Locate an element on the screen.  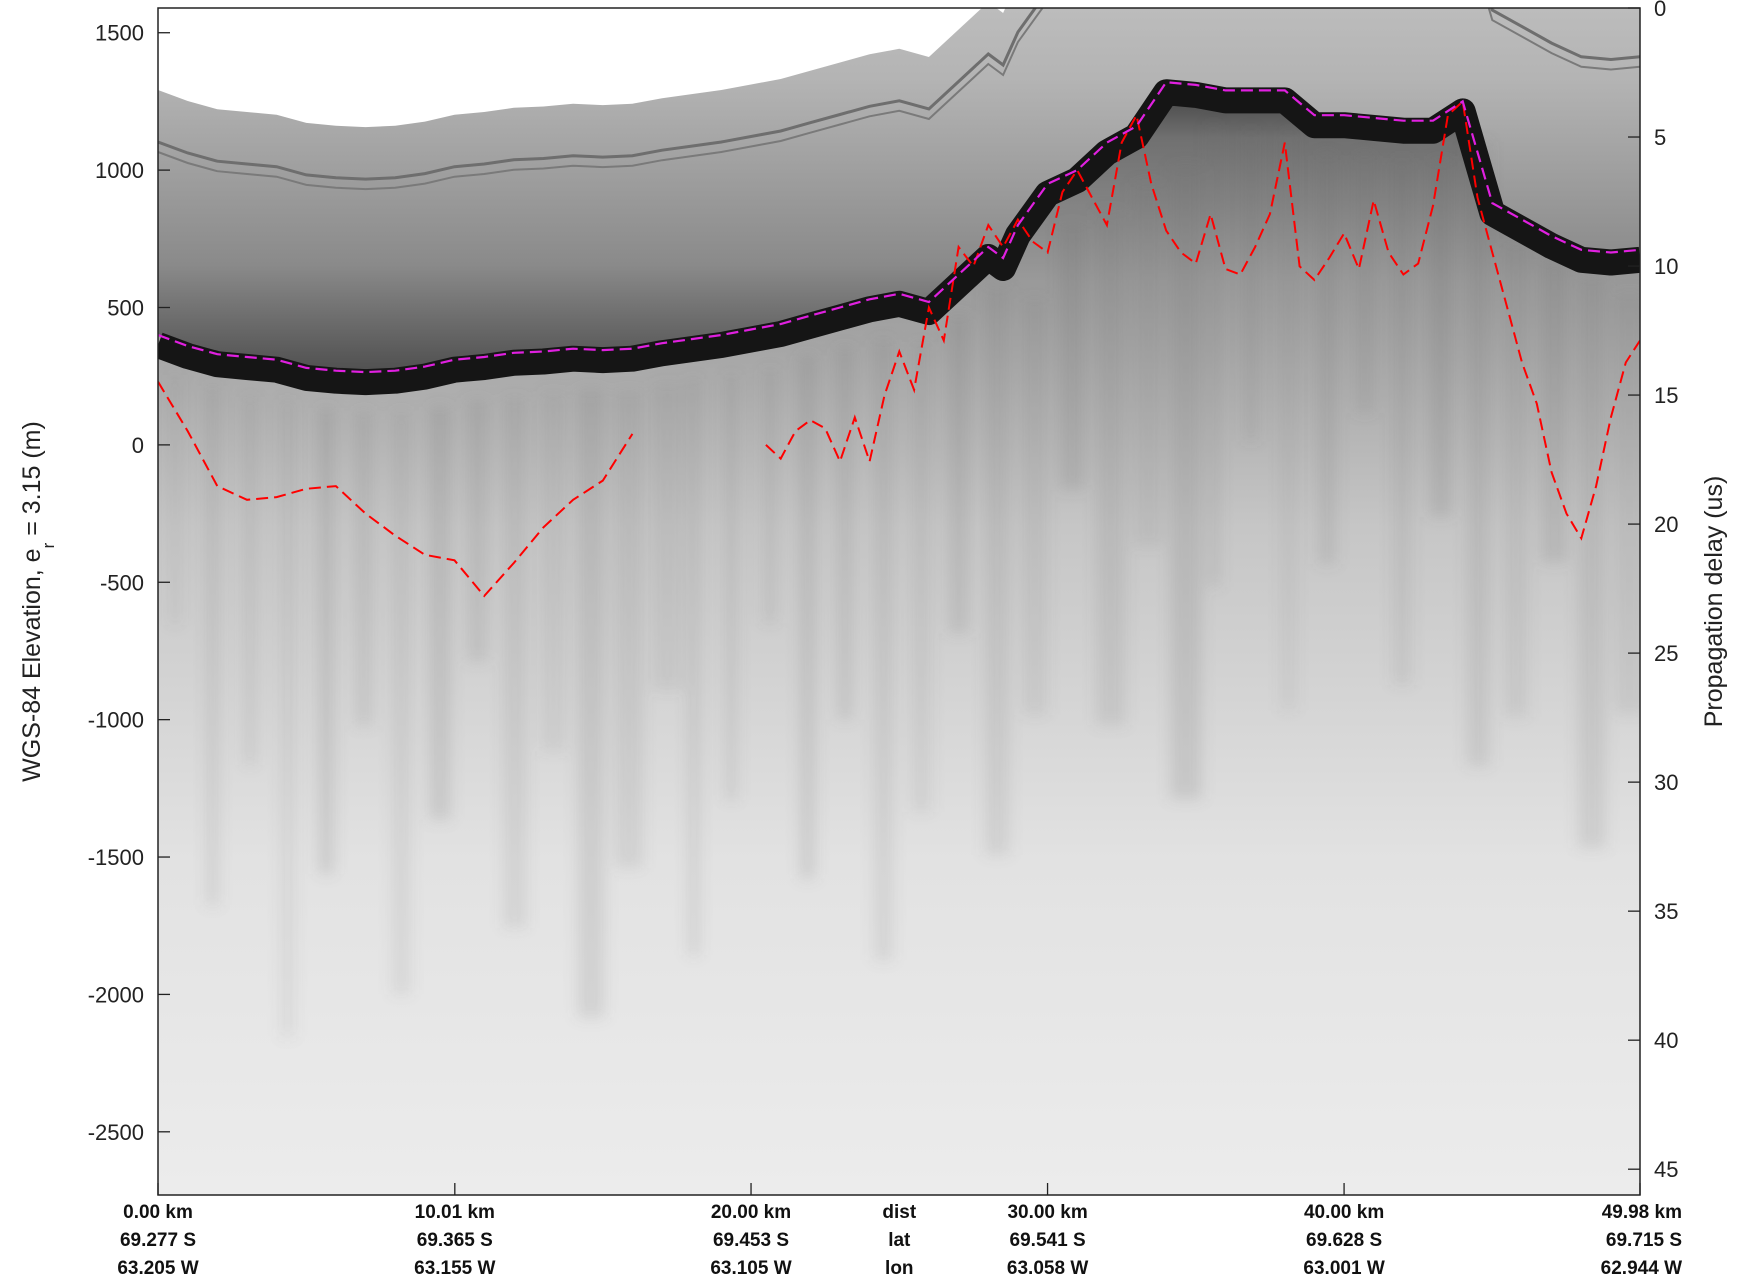
x-tick-label-dist: 0.00 km is located at coordinates (158, 1212).